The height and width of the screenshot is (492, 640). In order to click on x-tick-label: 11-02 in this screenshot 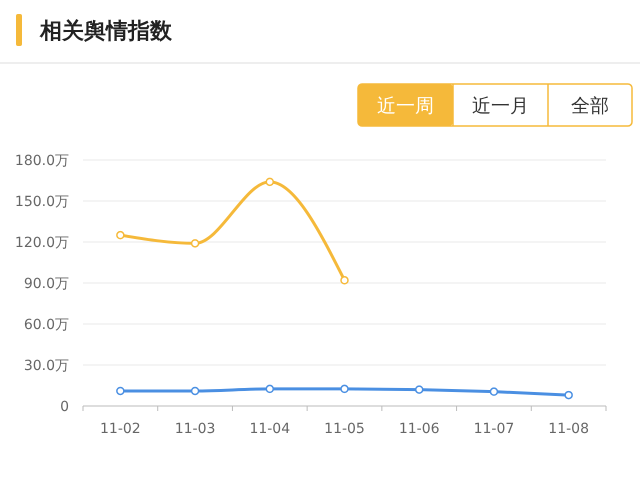, I will do `click(120, 429)`.